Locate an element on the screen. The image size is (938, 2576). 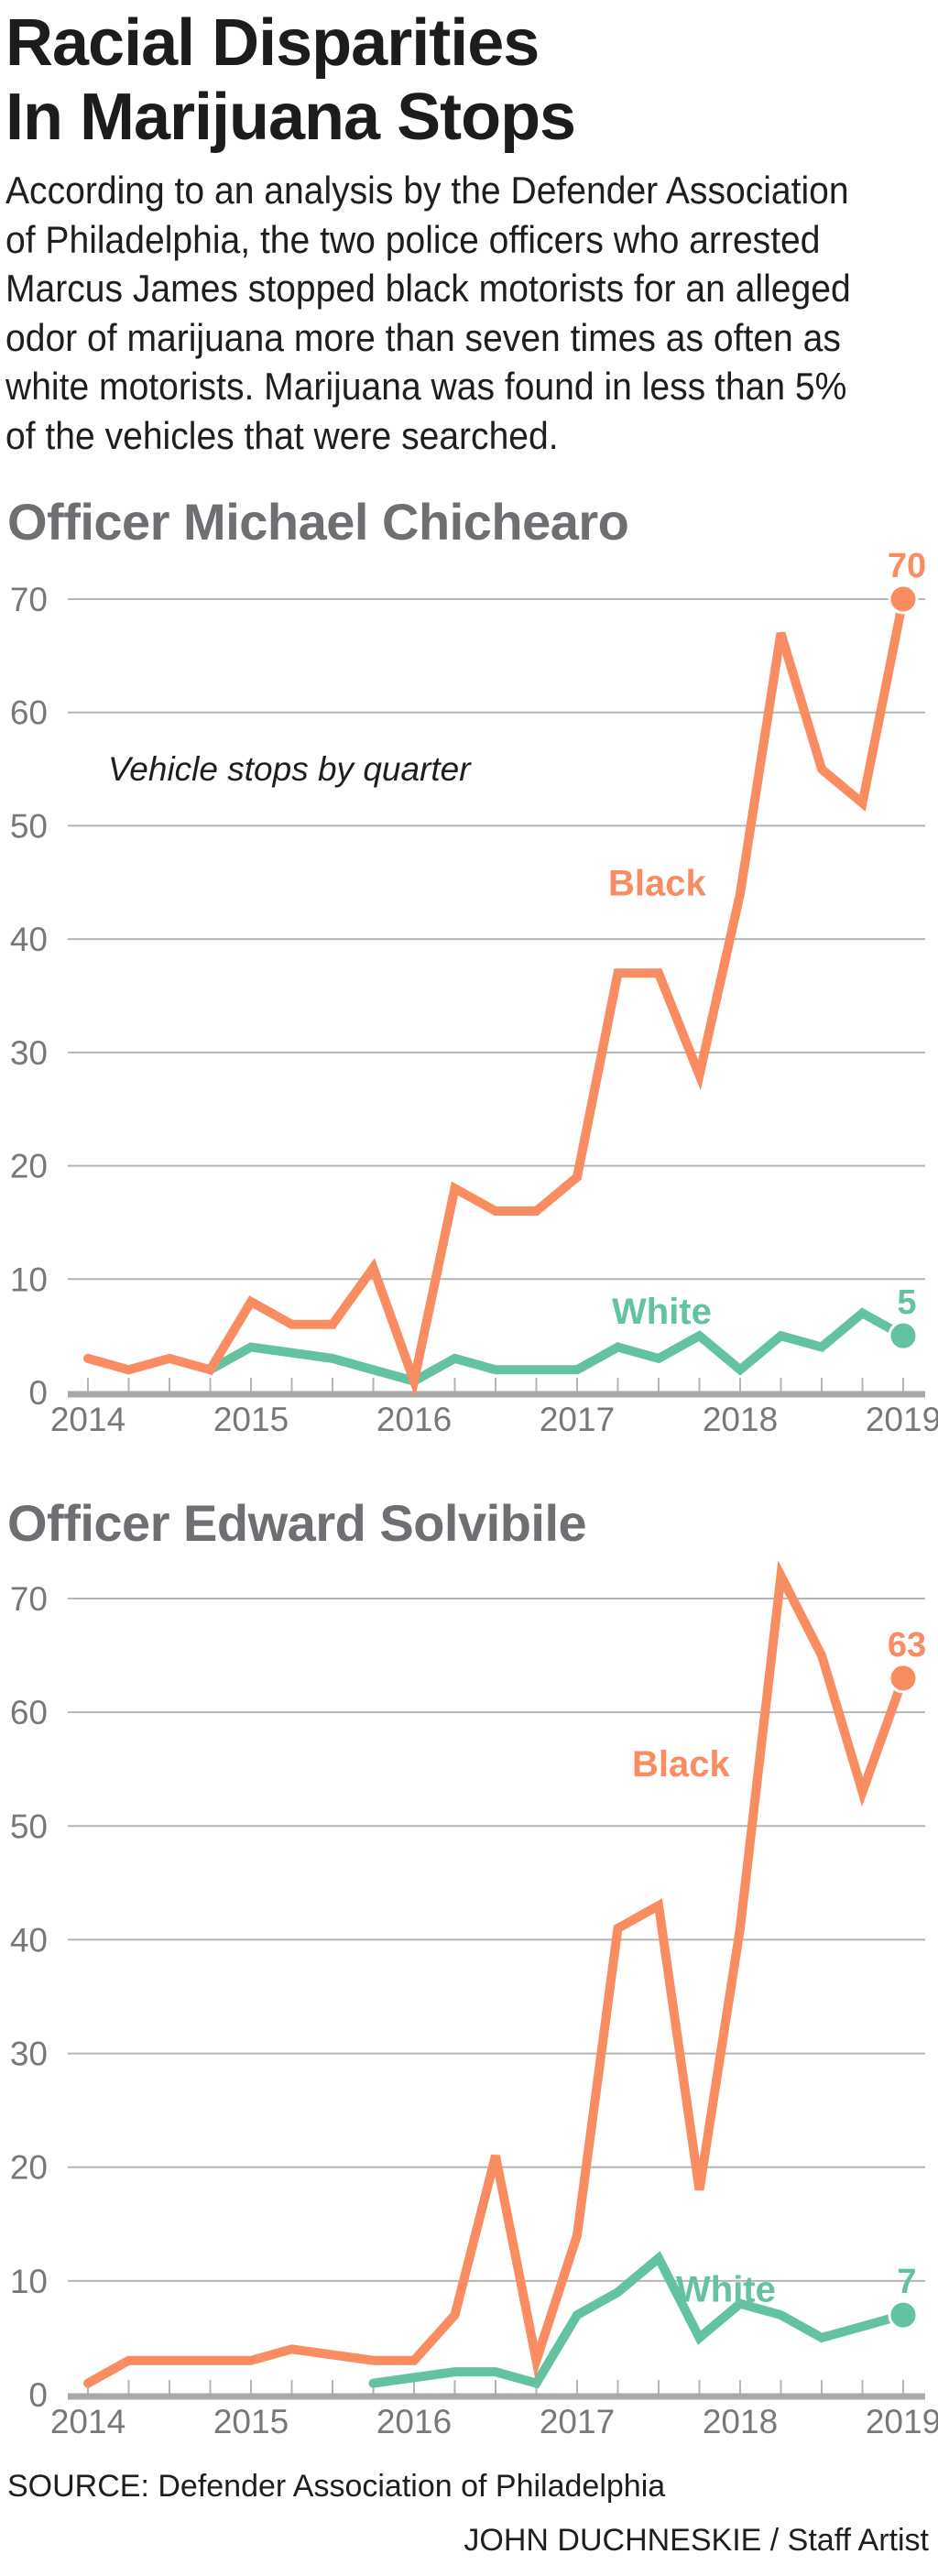
headline-line-1: Racial Disparities is located at coordinates (272, 43).